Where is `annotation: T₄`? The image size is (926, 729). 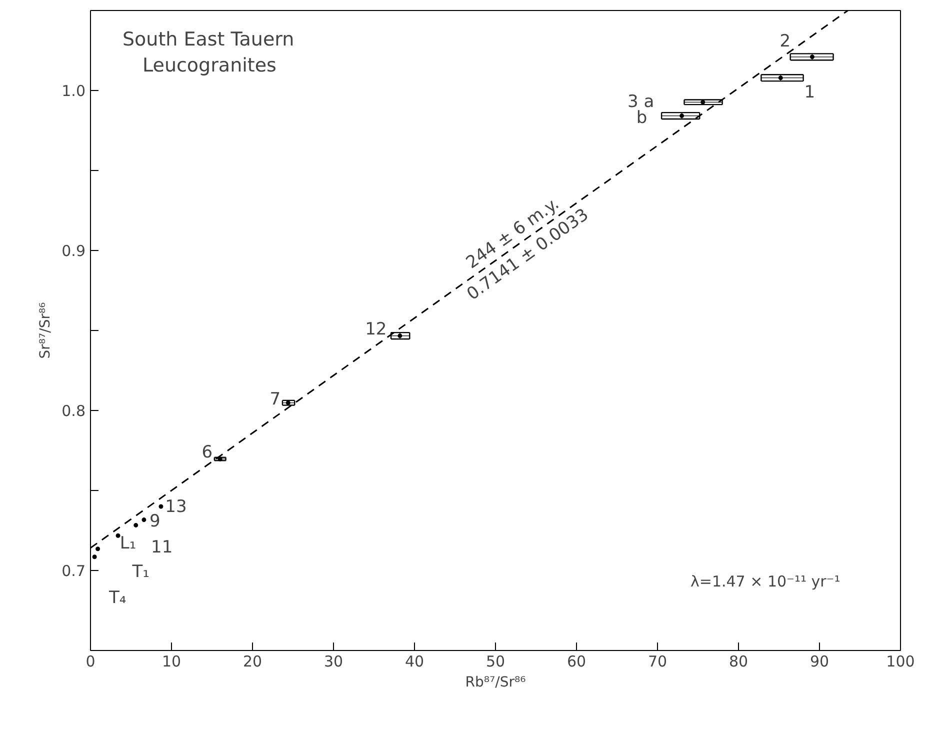 annotation: T₄ is located at coordinates (117, 598).